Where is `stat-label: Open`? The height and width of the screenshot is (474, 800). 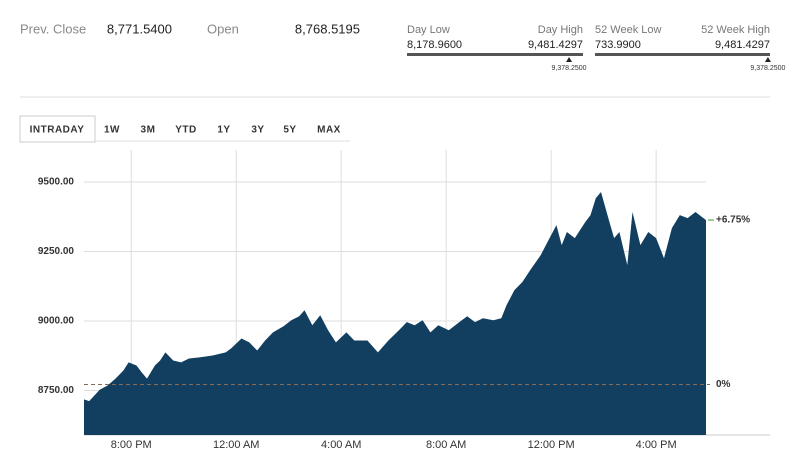
stat-label: Open is located at coordinates (223, 28).